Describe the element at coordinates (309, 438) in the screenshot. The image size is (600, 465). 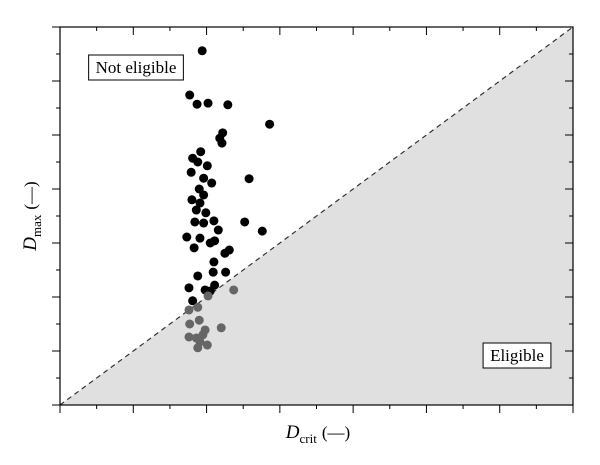
I see `x-label-sub: crit` at that location.